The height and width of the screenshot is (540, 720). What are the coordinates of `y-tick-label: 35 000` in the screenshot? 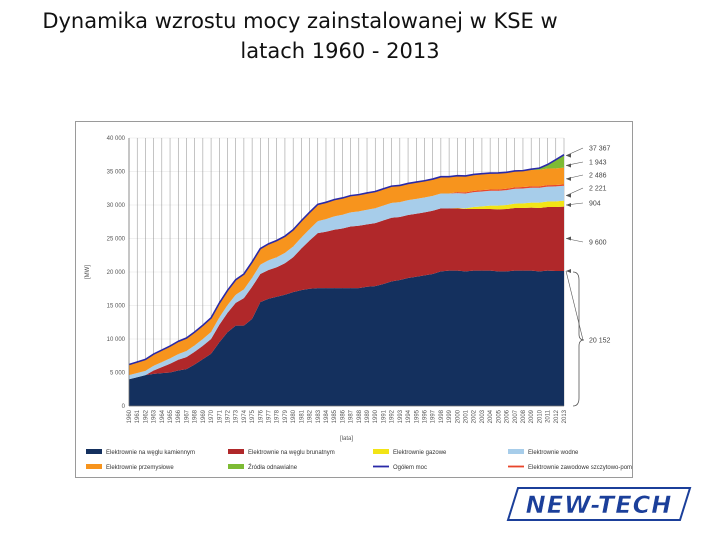 It's located at (116, 173).